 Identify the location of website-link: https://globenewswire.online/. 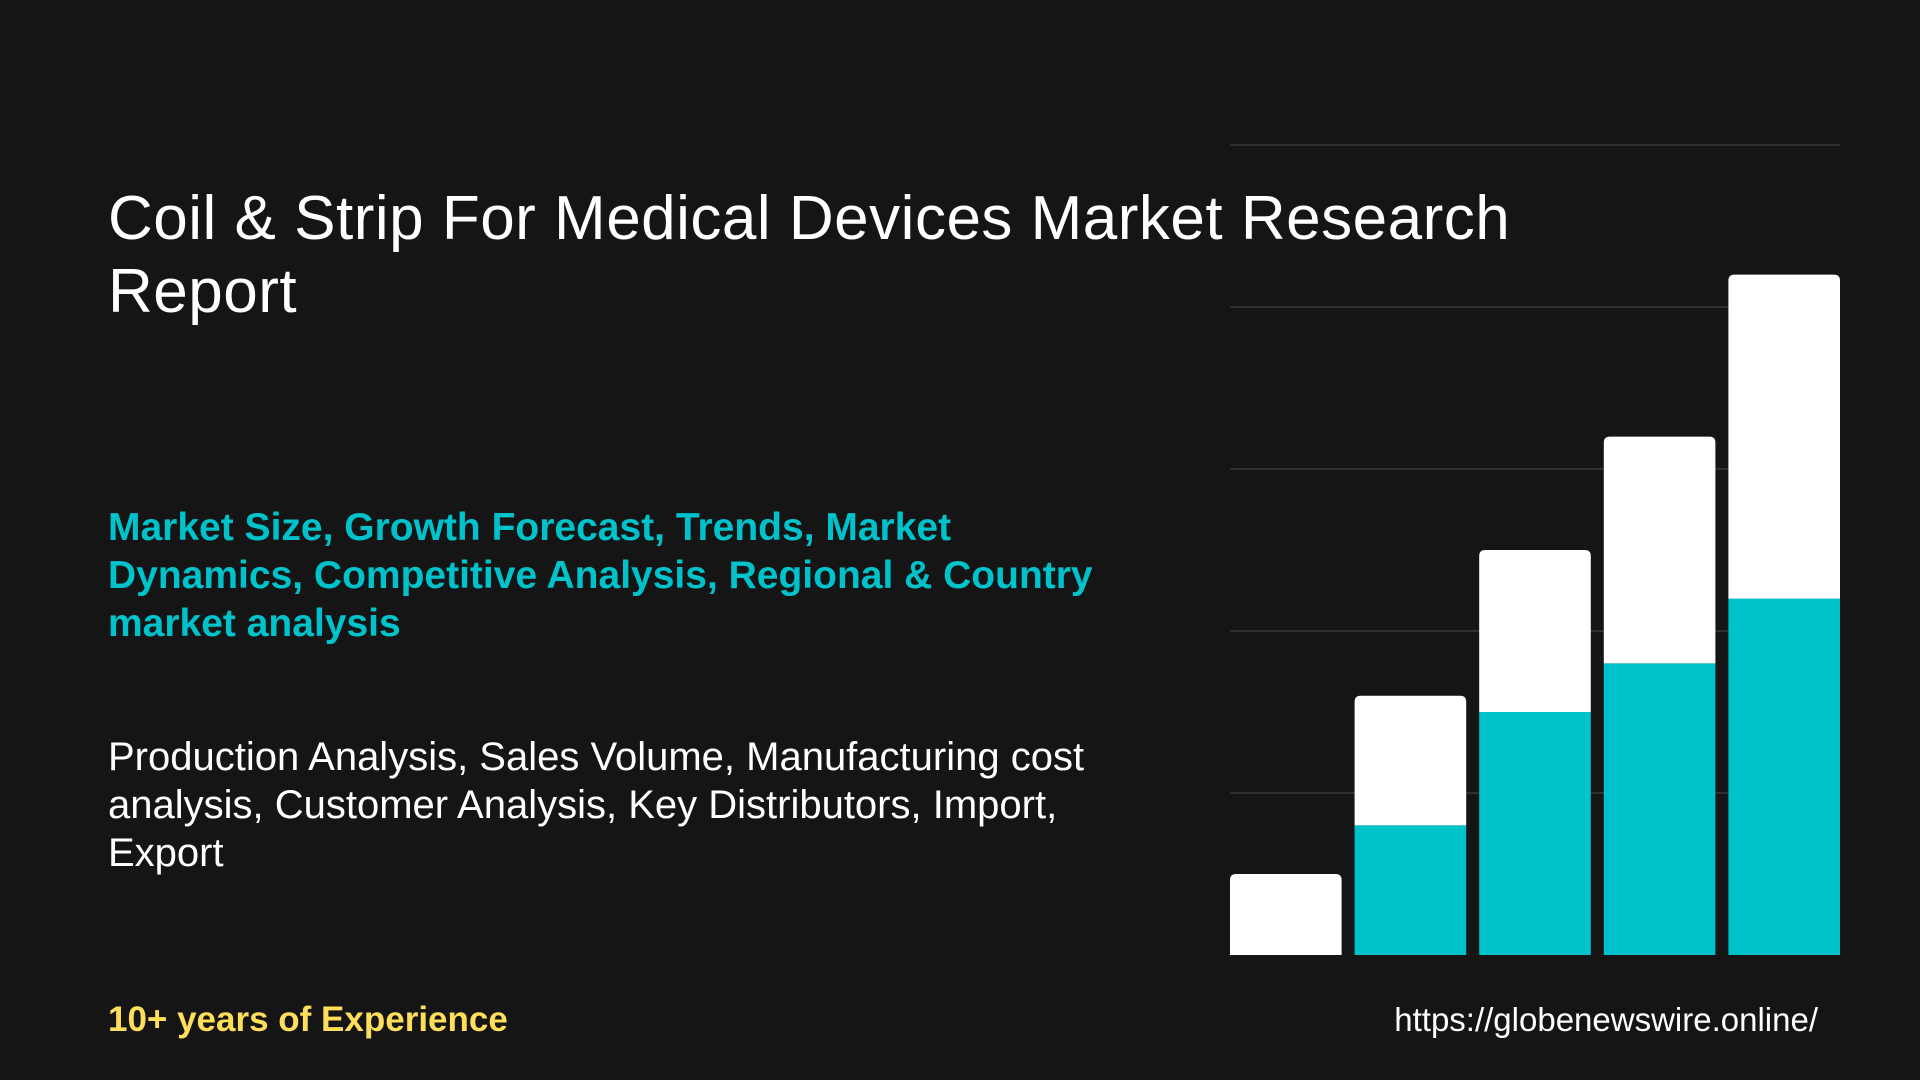
(1606, 1019).